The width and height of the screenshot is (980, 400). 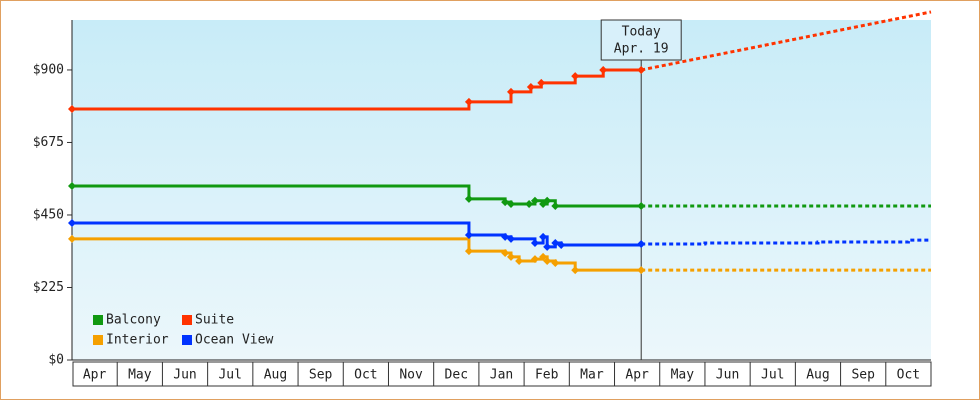 What do you see at coordinates (641, 32) in the screenshot?
I see `today-label: Today` at bounding box center [641, 32].